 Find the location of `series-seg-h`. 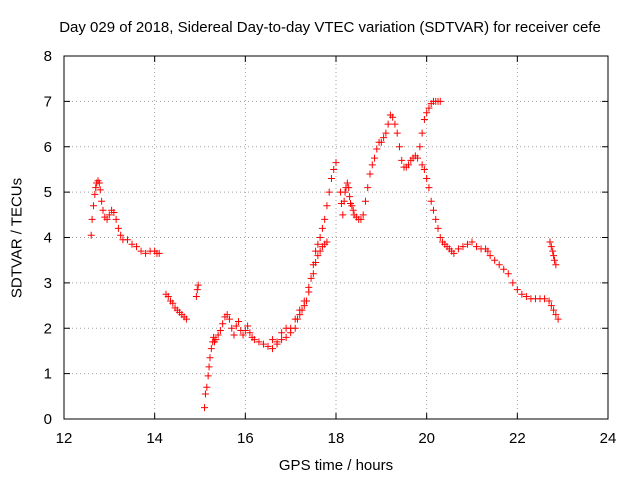

series-seg-h is located at coordinates (553, 253).